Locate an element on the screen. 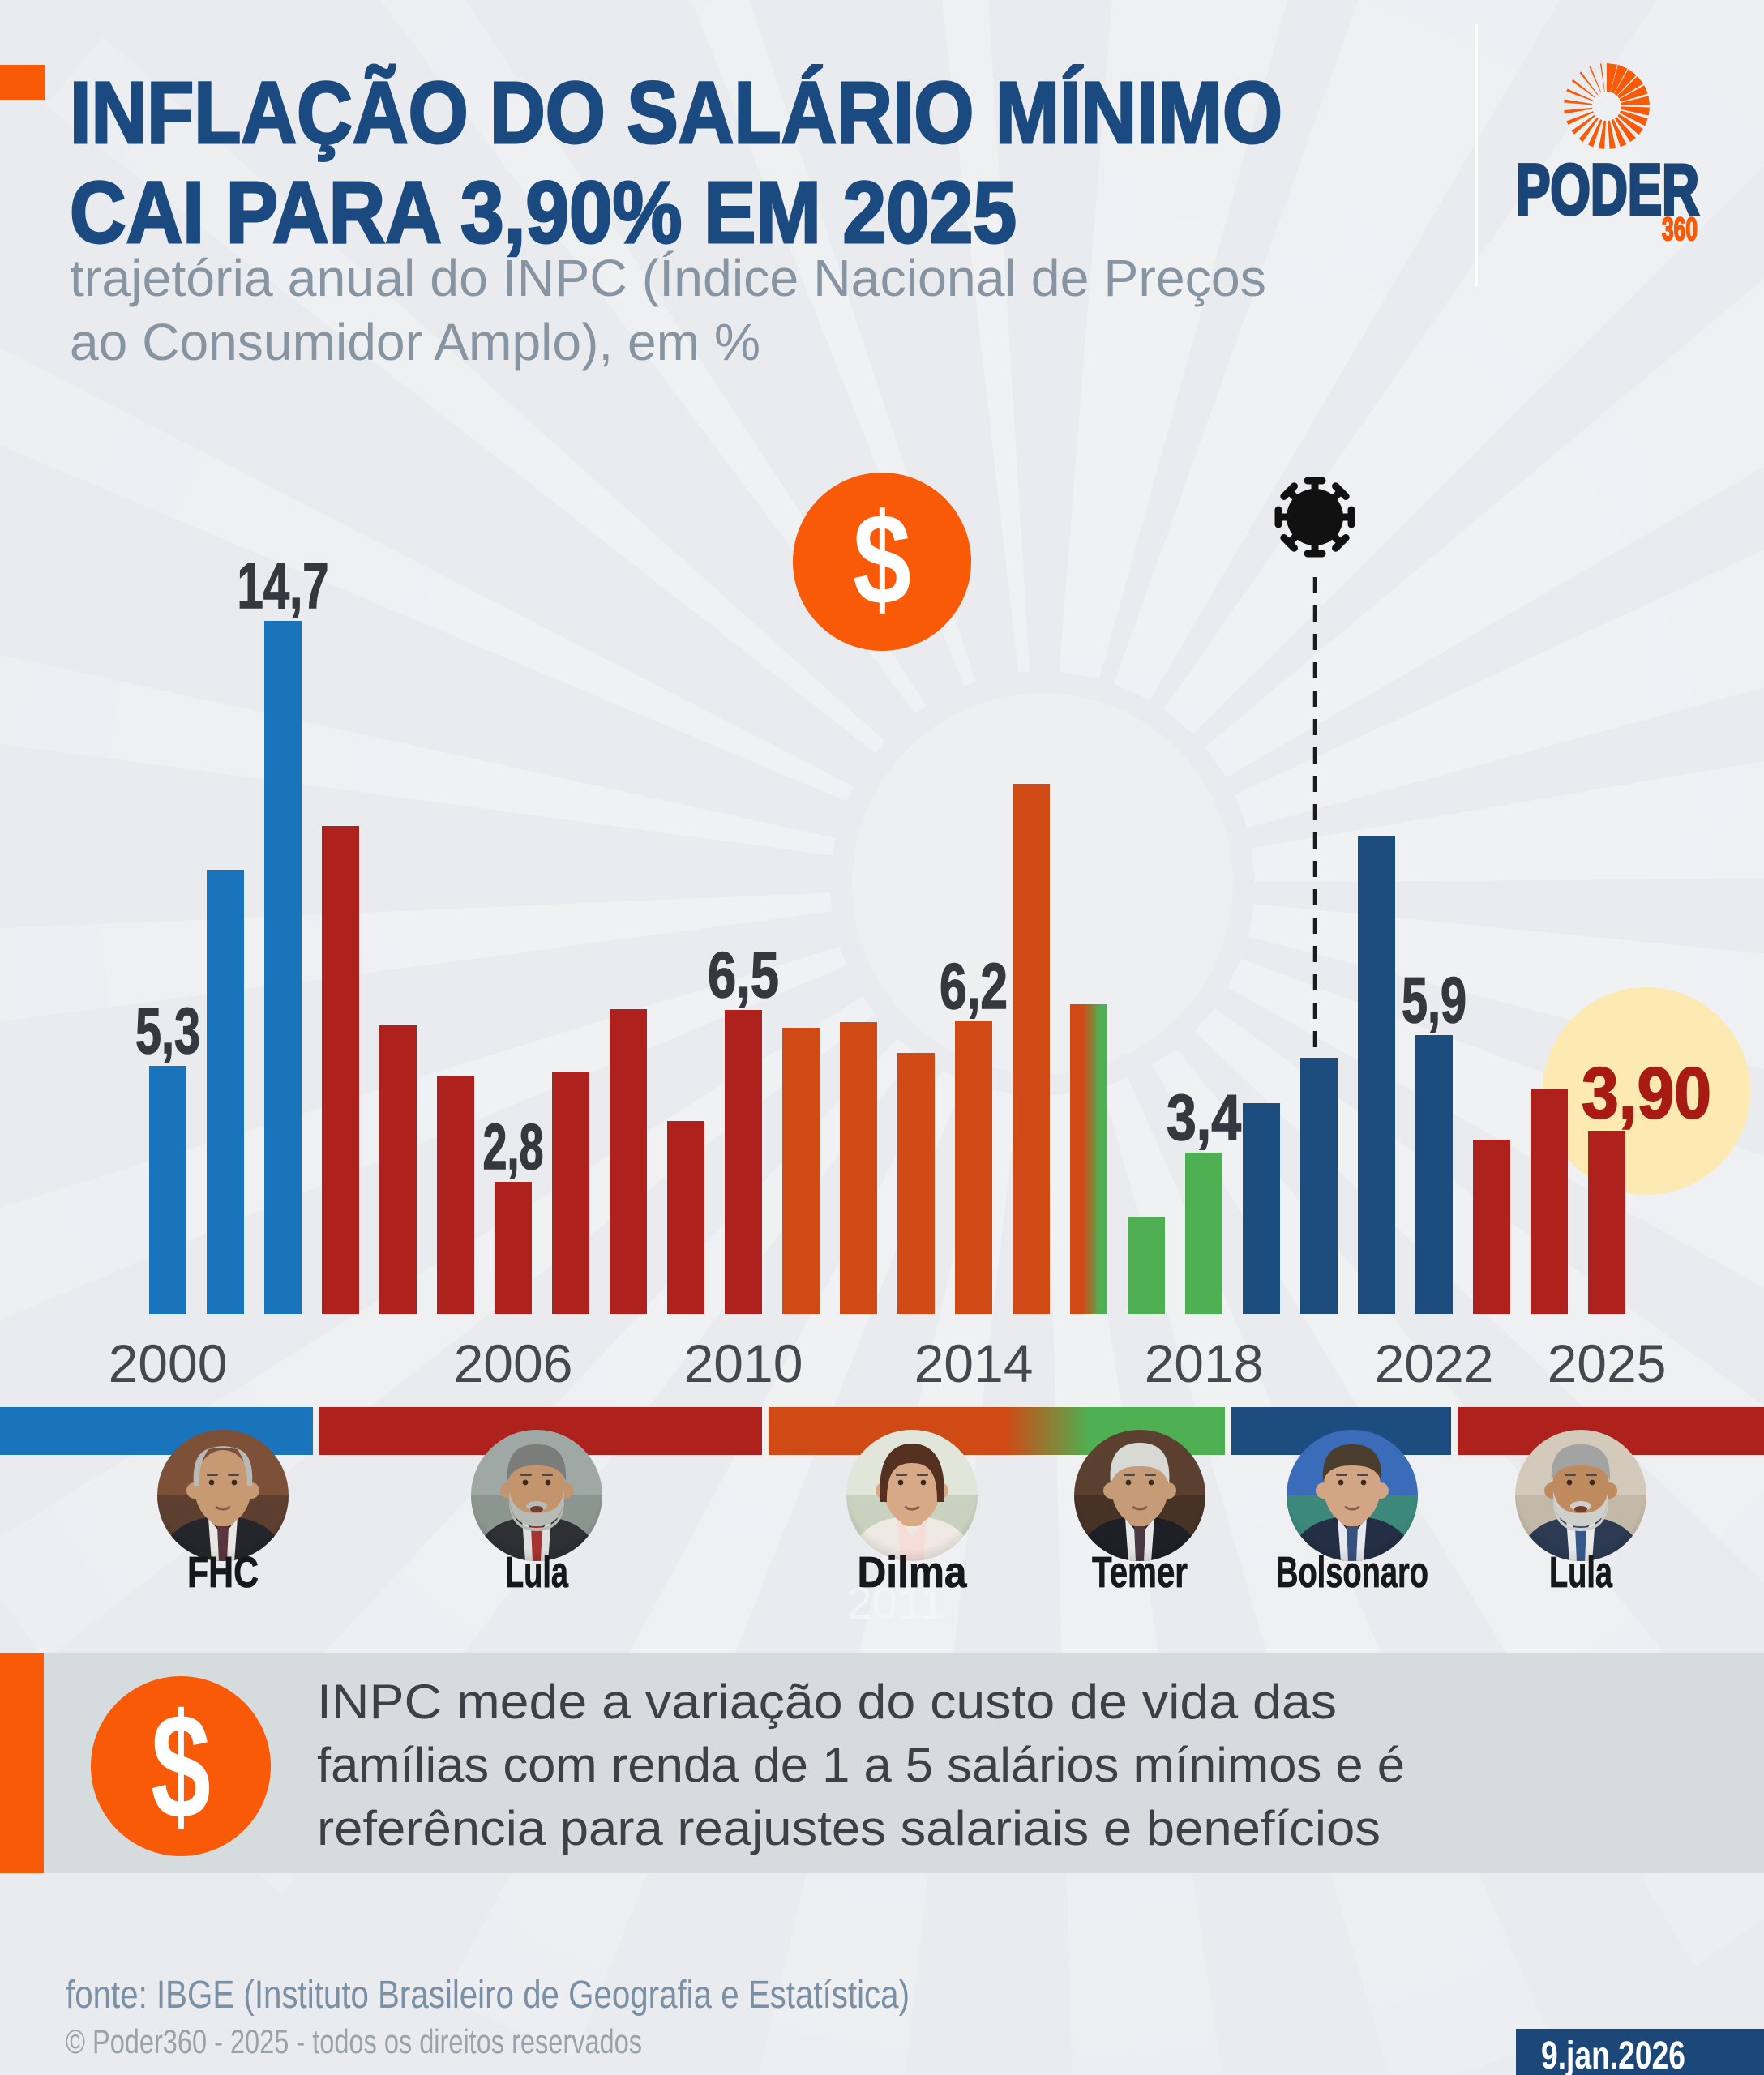 This screenshot has width=1764, height=2075. svg-text: ao Consumidor Amplo), em % is located at coordinates (415, 342).